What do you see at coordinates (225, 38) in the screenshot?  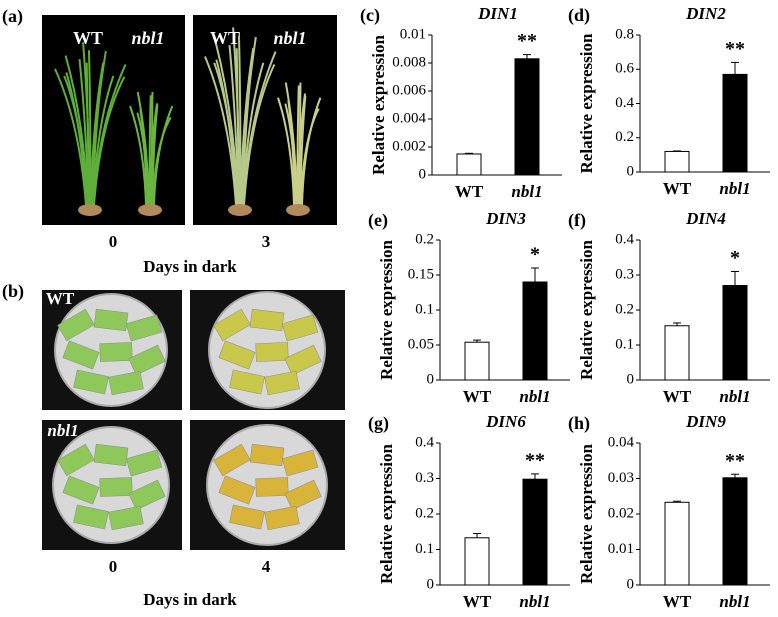 I see `photo-label: WT` at bounding box center [225, 38].